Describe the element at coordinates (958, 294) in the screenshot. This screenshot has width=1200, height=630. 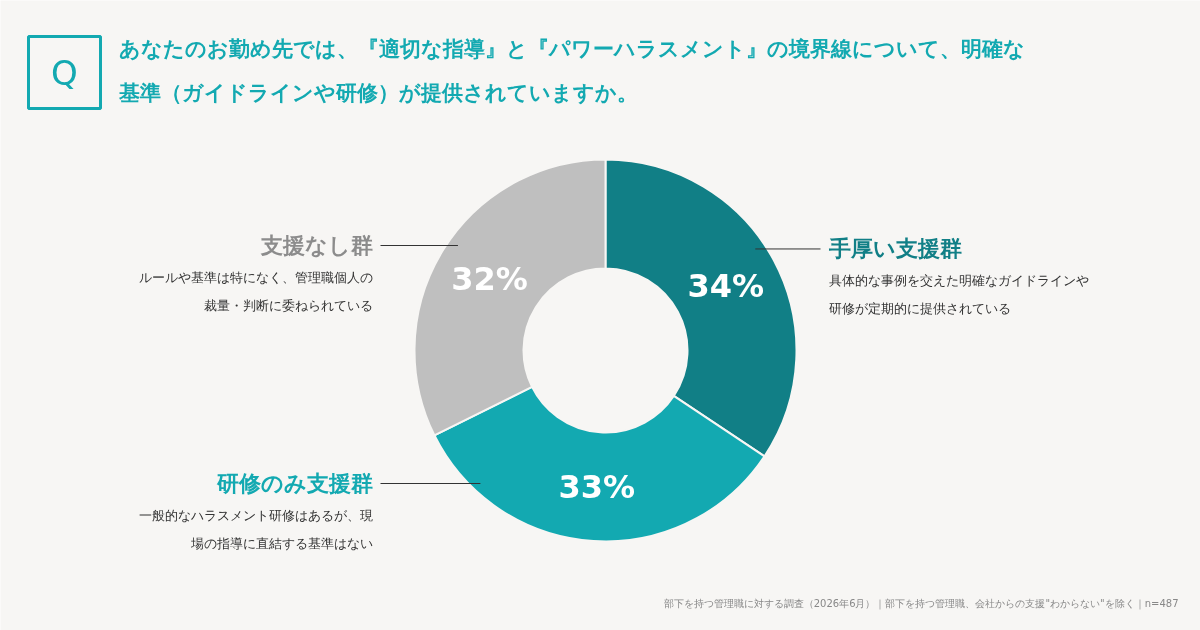
I see `text: 具体的な事例を交えた明確なガイドラインや研修が定期的に提供されている` at that location.